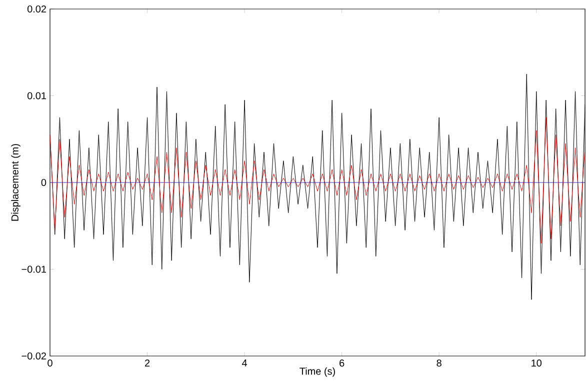 Image resolution: width=586 pixels, height=386 pixels. What do you see at coordinates (537, 363) in the screenshot?
I see `x-tick-label: 10` at bounding box center [537, 363].